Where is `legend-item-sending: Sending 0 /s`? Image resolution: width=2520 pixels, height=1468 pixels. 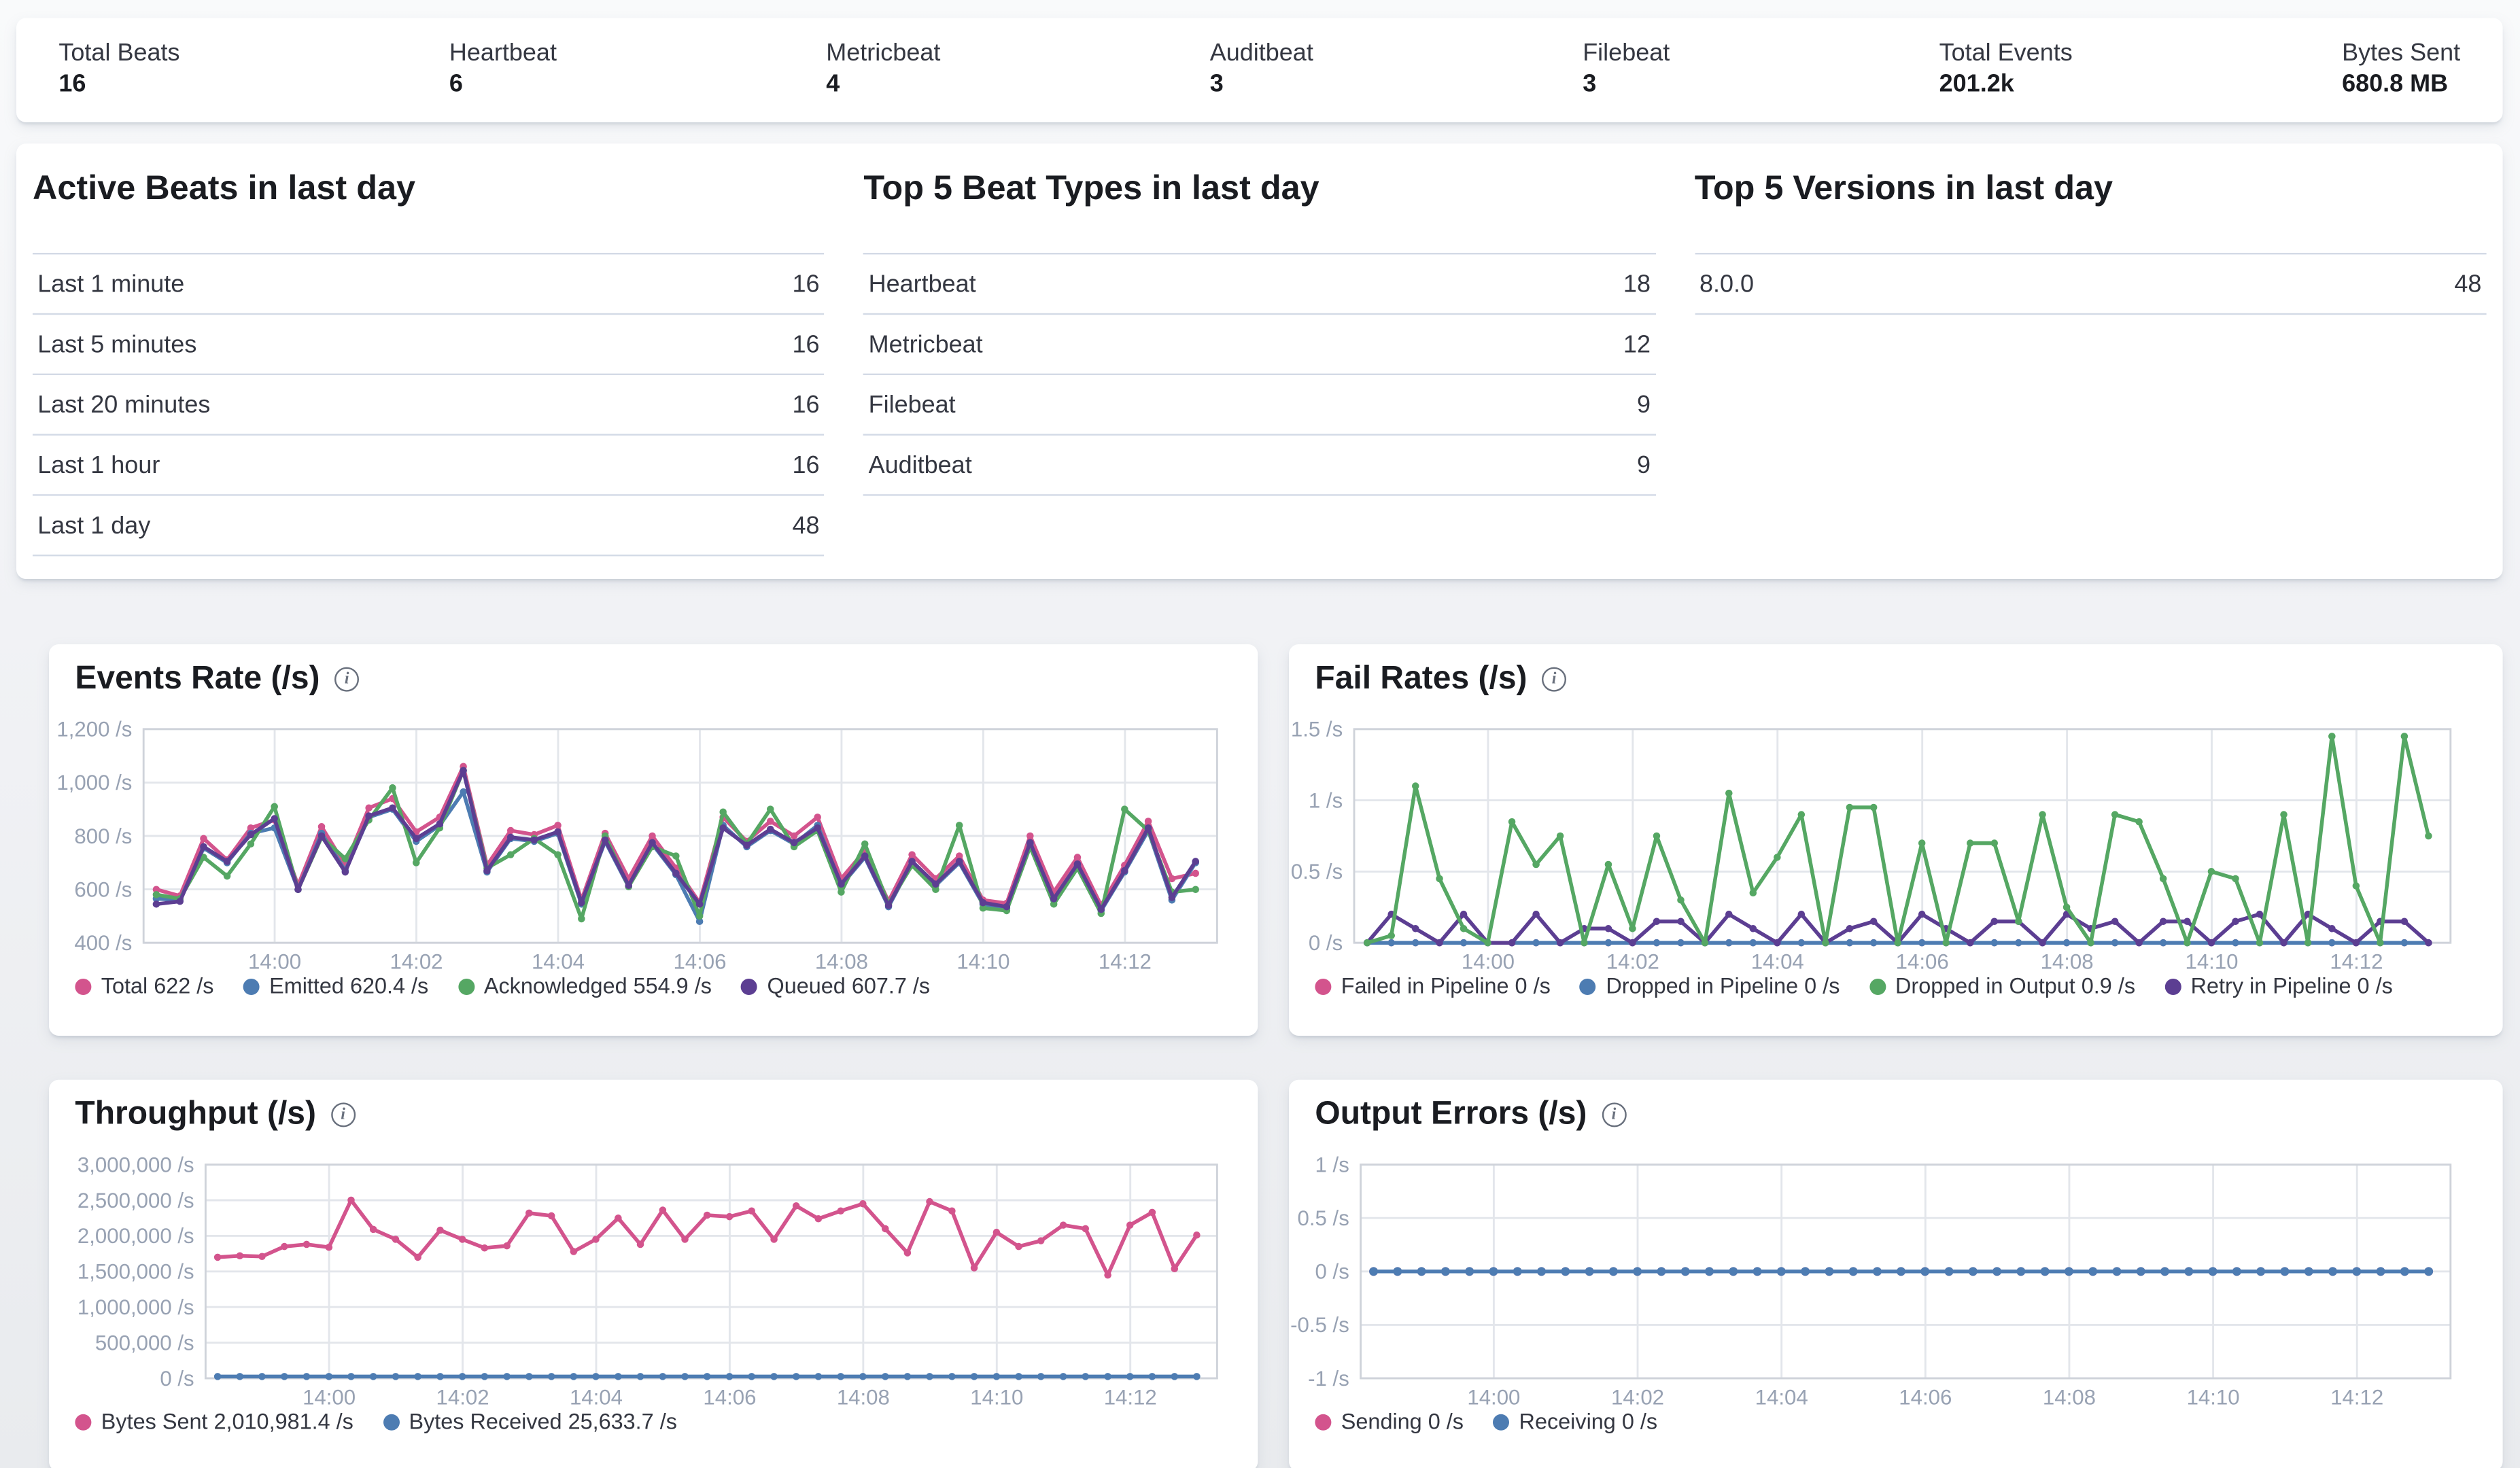
legend-item-sending: Sending 0 /s is located at coordinates (1390, 1422).